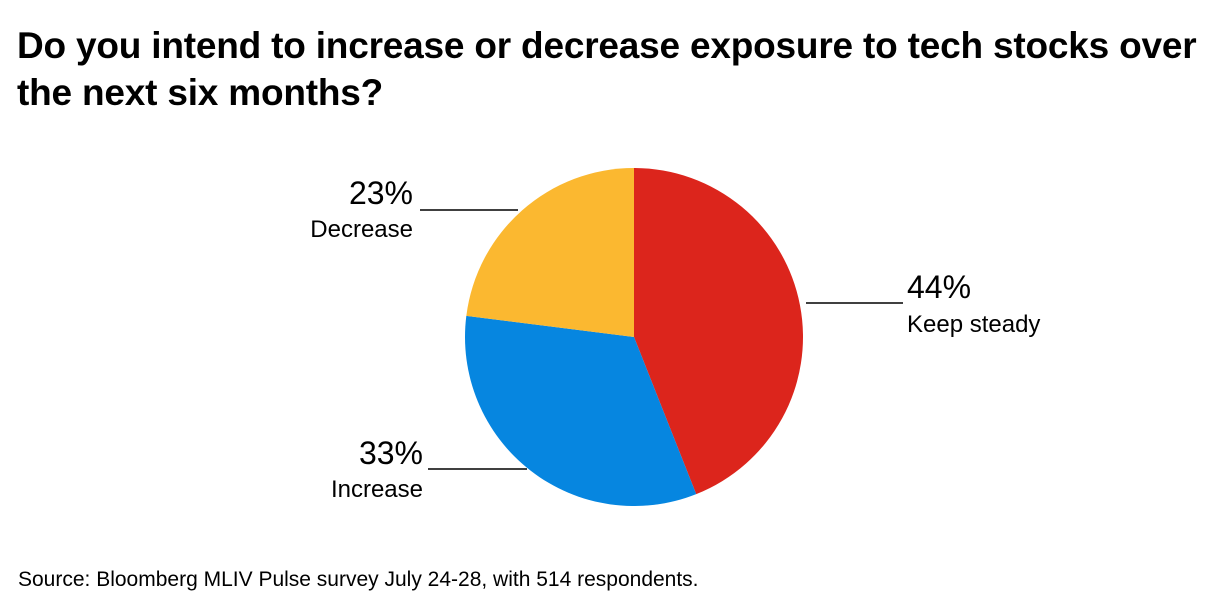  Describe the element at coordinates (973, 324) in the screenshot. I see `category-label-keep-steady: Keep steady` at that location.